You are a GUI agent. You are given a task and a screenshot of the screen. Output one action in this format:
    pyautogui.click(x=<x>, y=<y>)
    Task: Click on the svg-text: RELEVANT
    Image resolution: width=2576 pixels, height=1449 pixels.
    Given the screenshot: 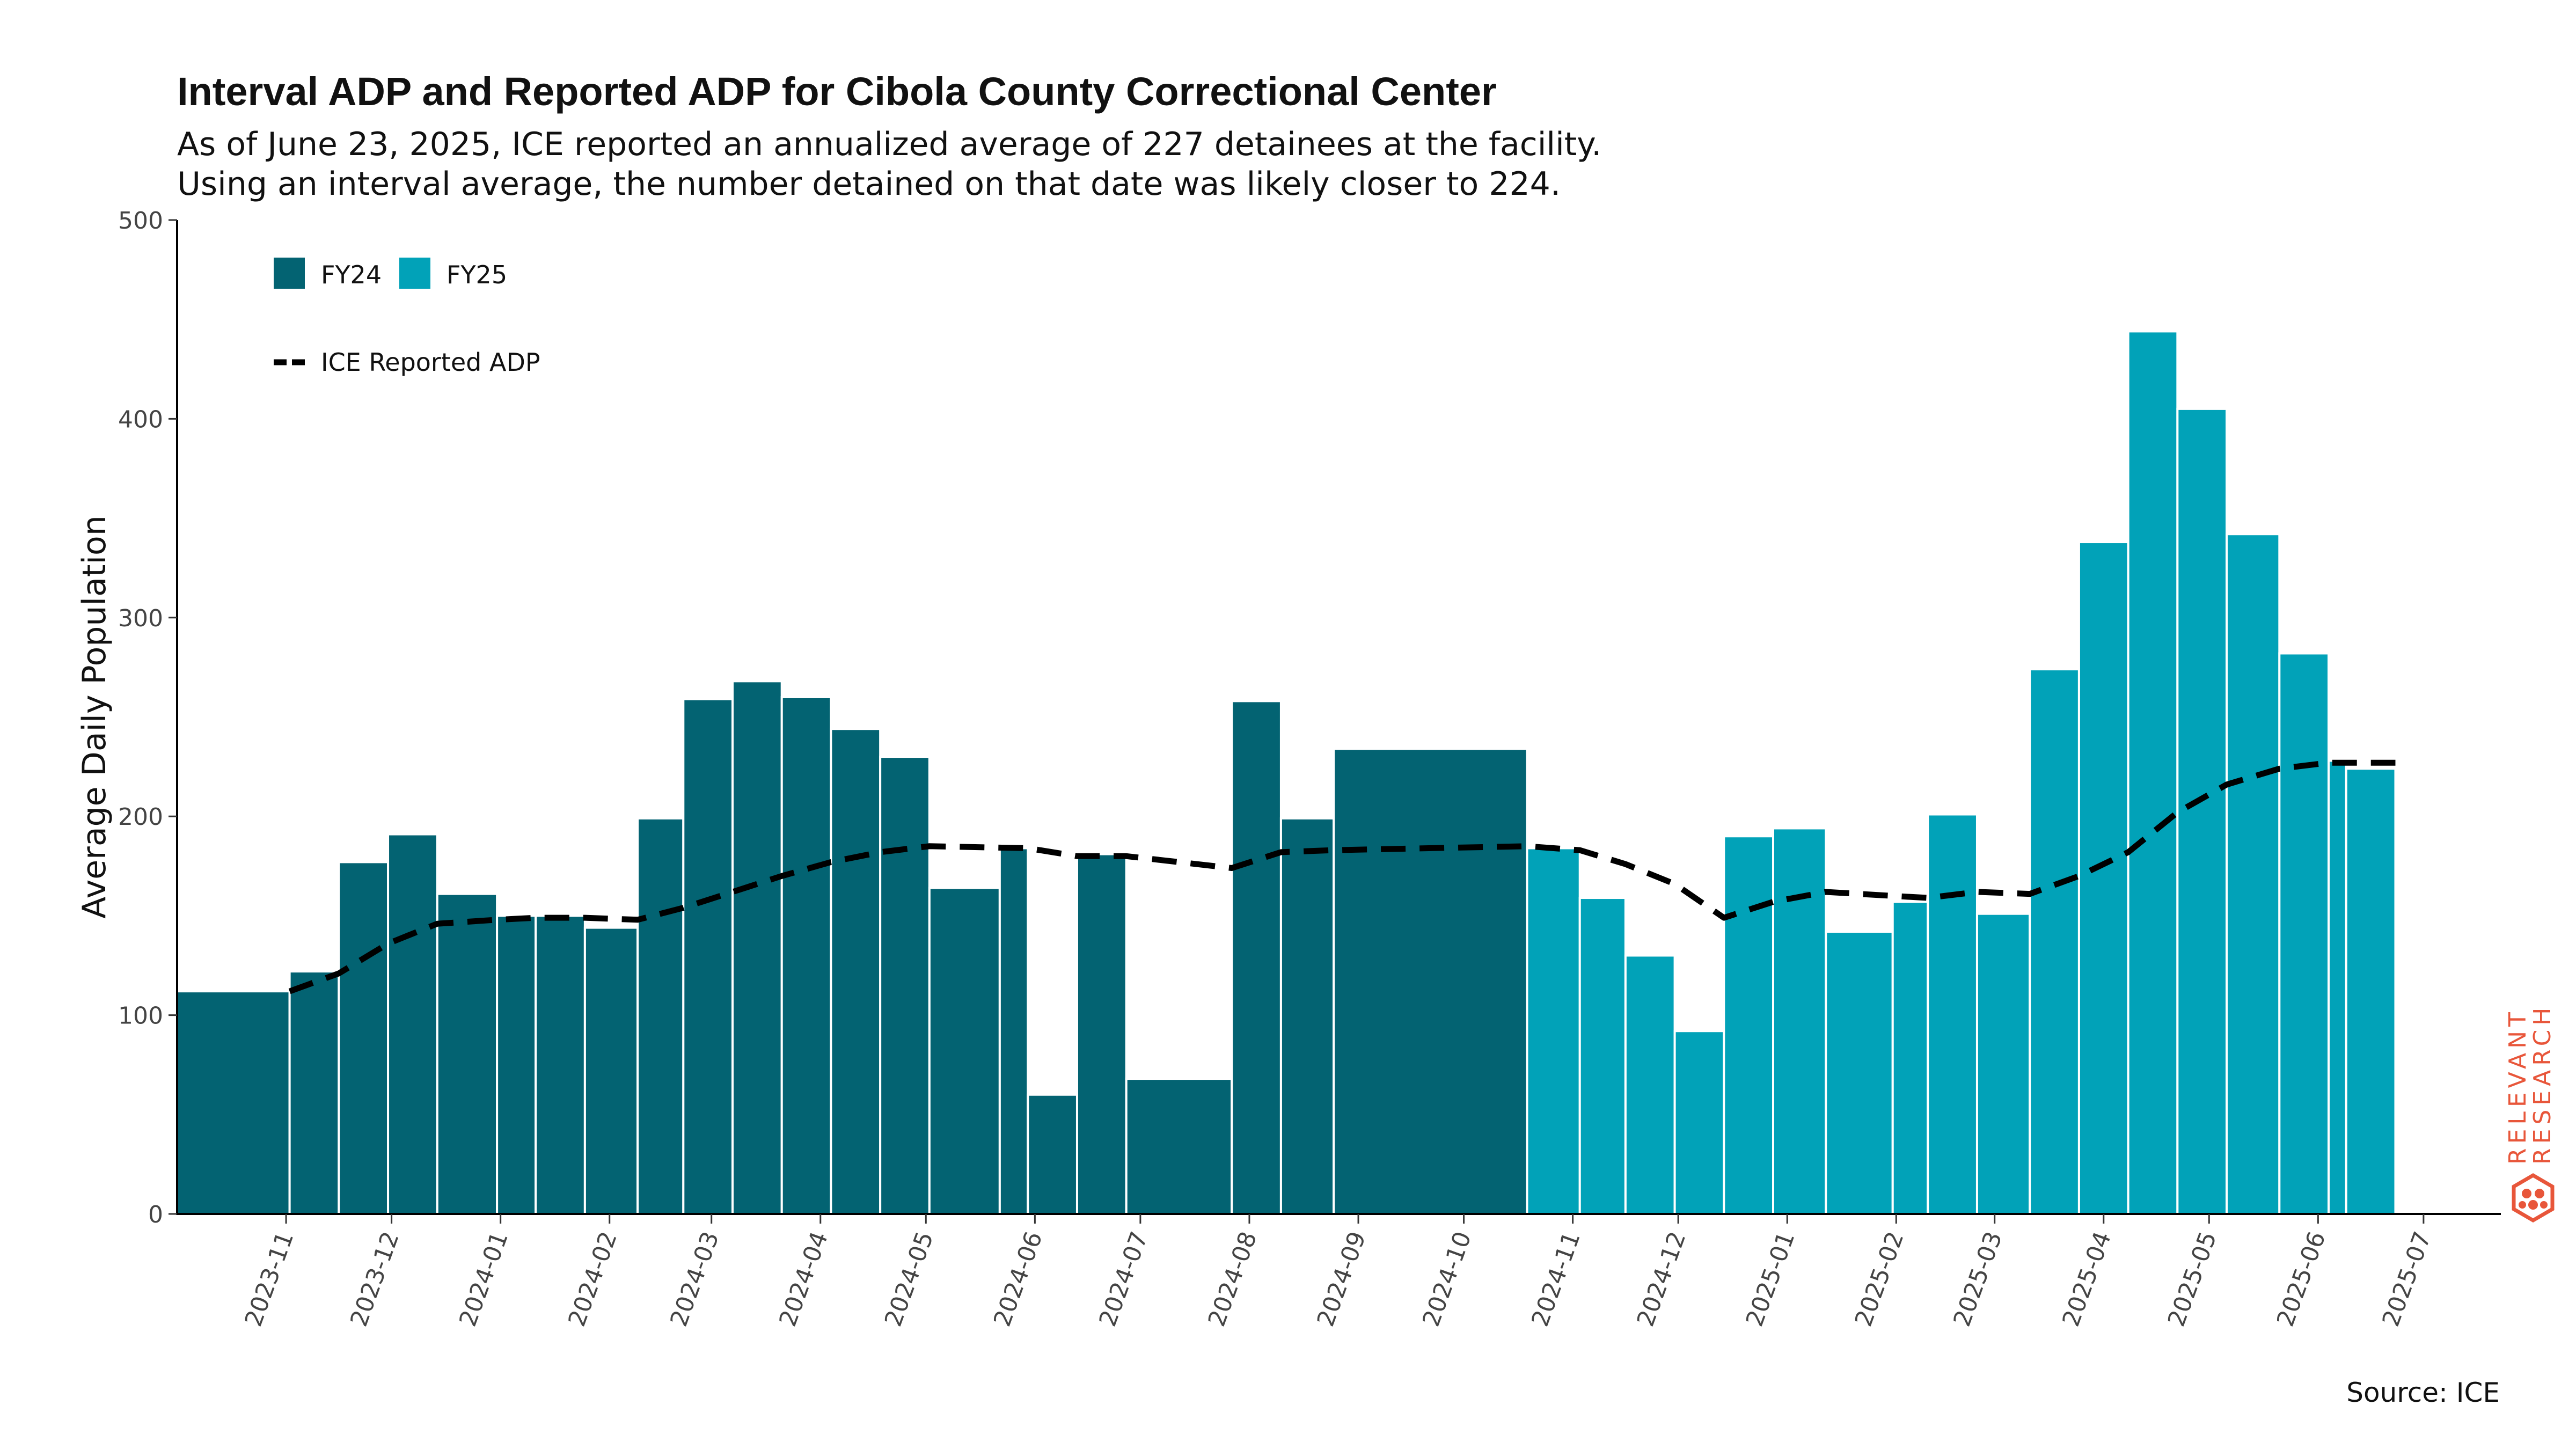 What is the action you would take?
    pyautogui.click(x=2517, y=1086)
    